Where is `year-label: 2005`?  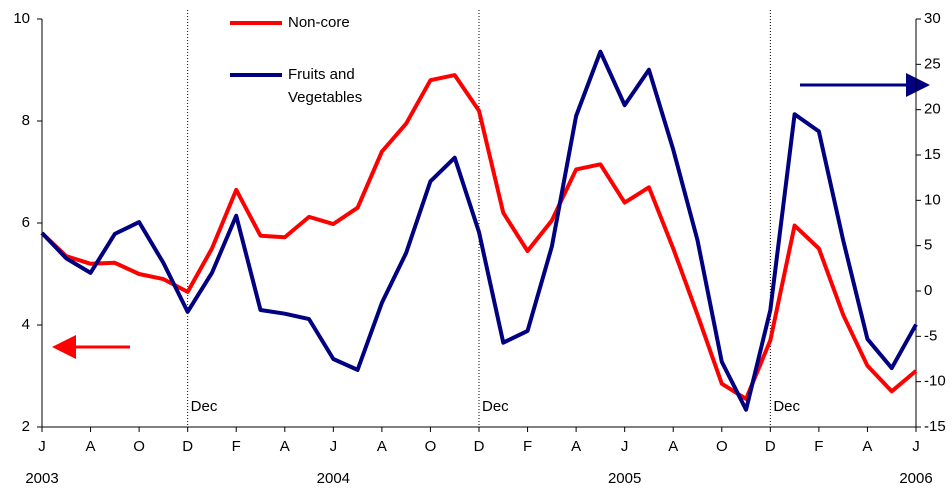
year-label: 2005 is located at coordinates (624, 478).